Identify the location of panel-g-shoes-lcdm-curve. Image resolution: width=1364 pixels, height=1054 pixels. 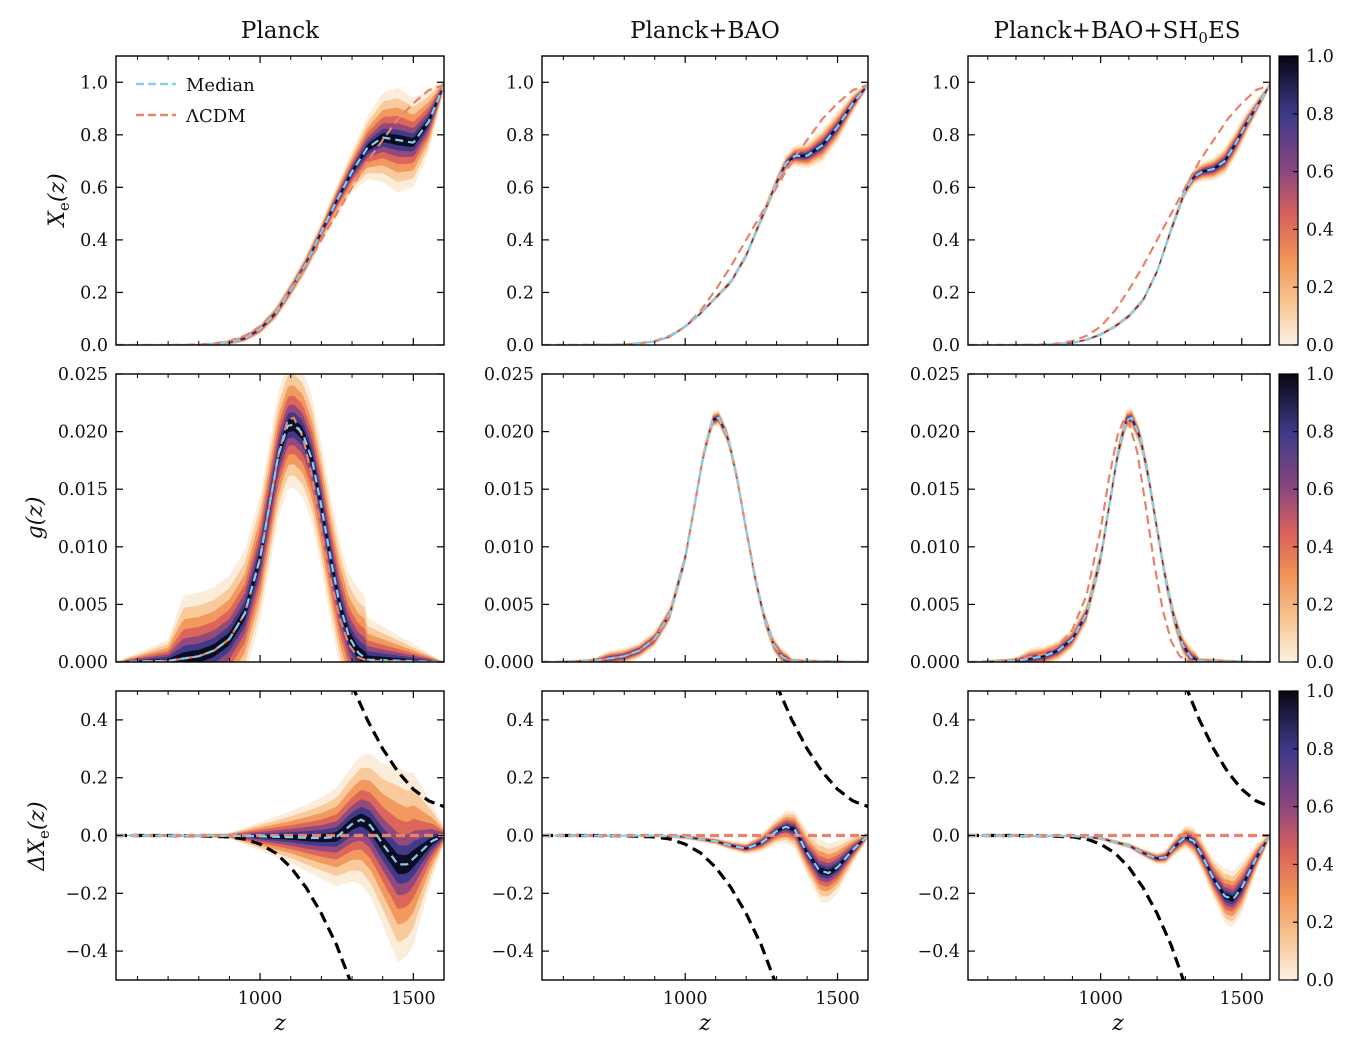
(1119, 539).